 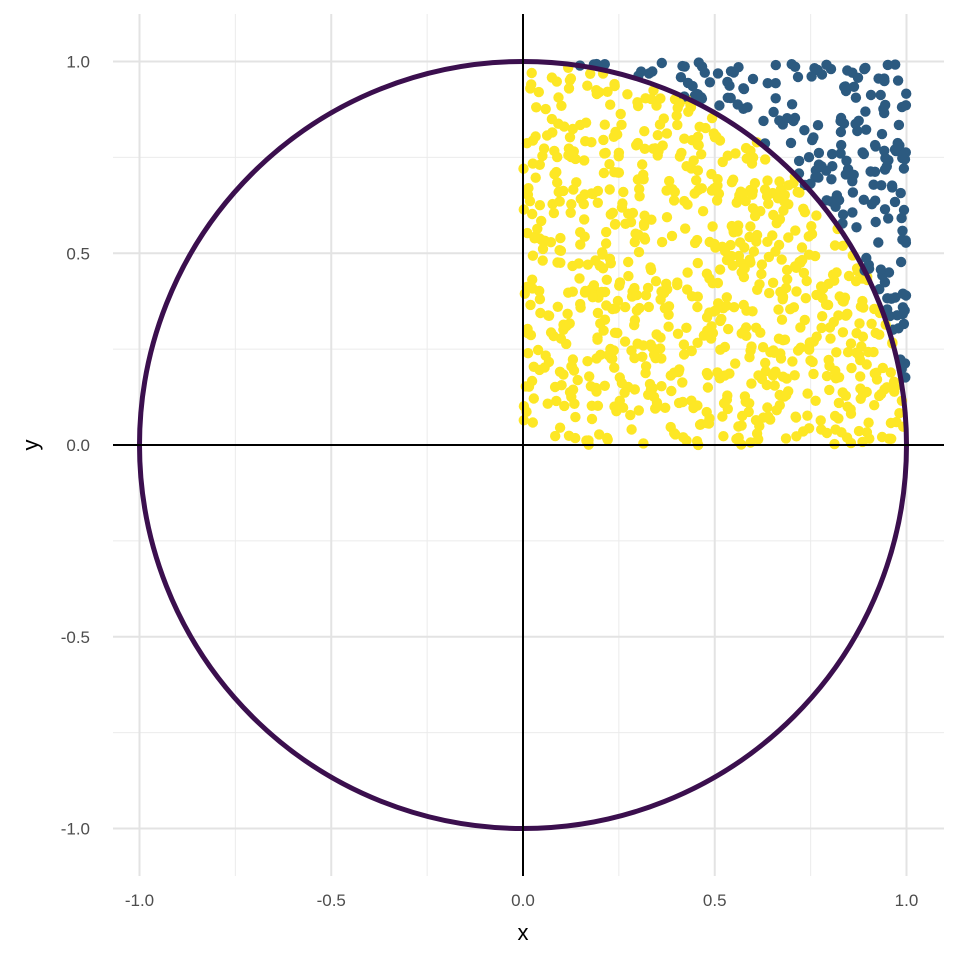 I want to click on y-tick-label: 0.5, so click(x=78, y=253).